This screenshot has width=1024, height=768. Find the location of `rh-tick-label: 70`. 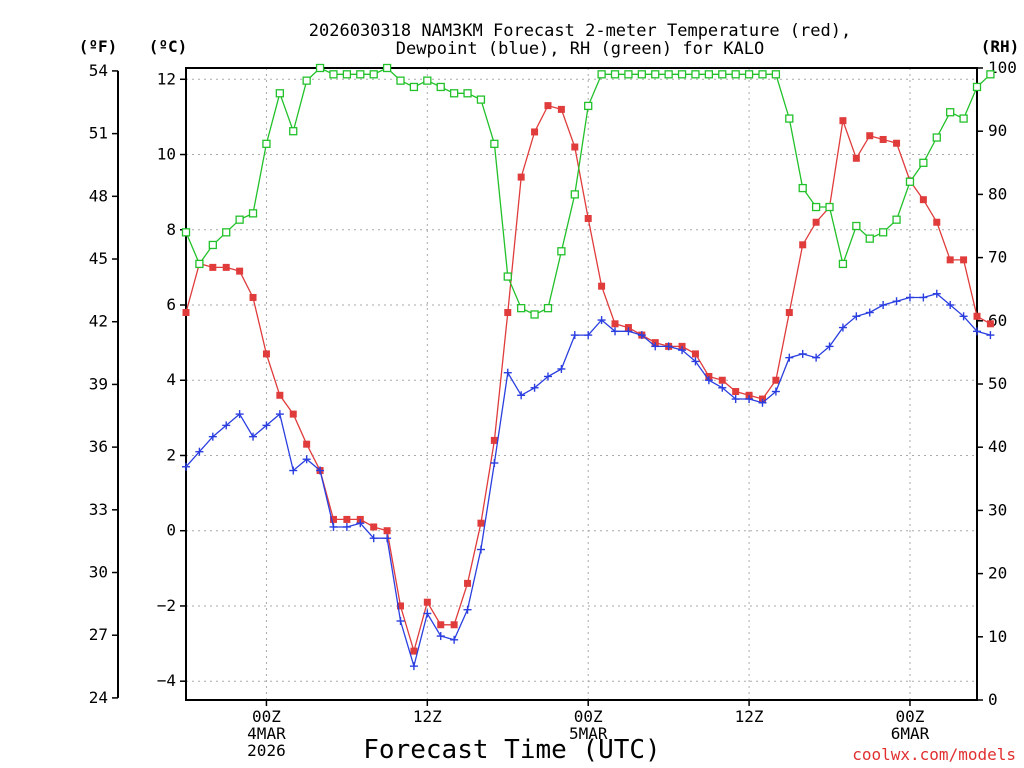

rh-tick-label: 70 is located at coordinates (997, 257).